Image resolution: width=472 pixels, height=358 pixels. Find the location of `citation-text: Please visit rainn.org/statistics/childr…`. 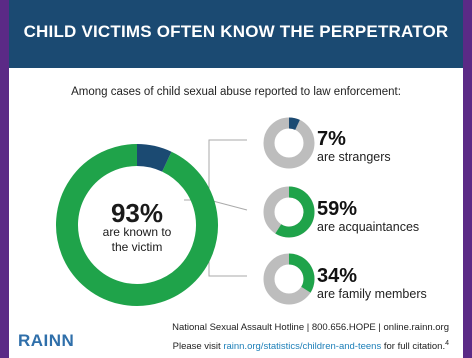

citation-text: Please visit rainn.org/statistics/childr… is located at coordinates (311, 346).